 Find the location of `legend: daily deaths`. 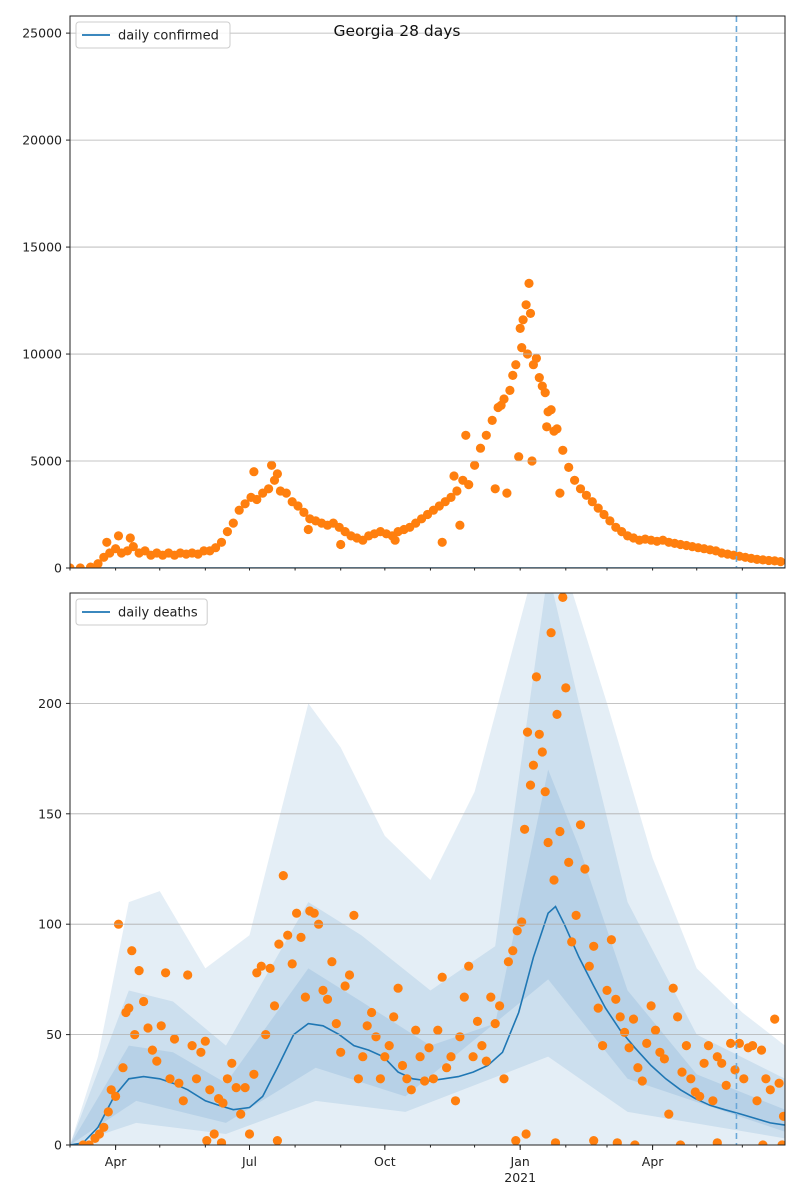

legend: daily deaths is located at coordinates (141, 612).